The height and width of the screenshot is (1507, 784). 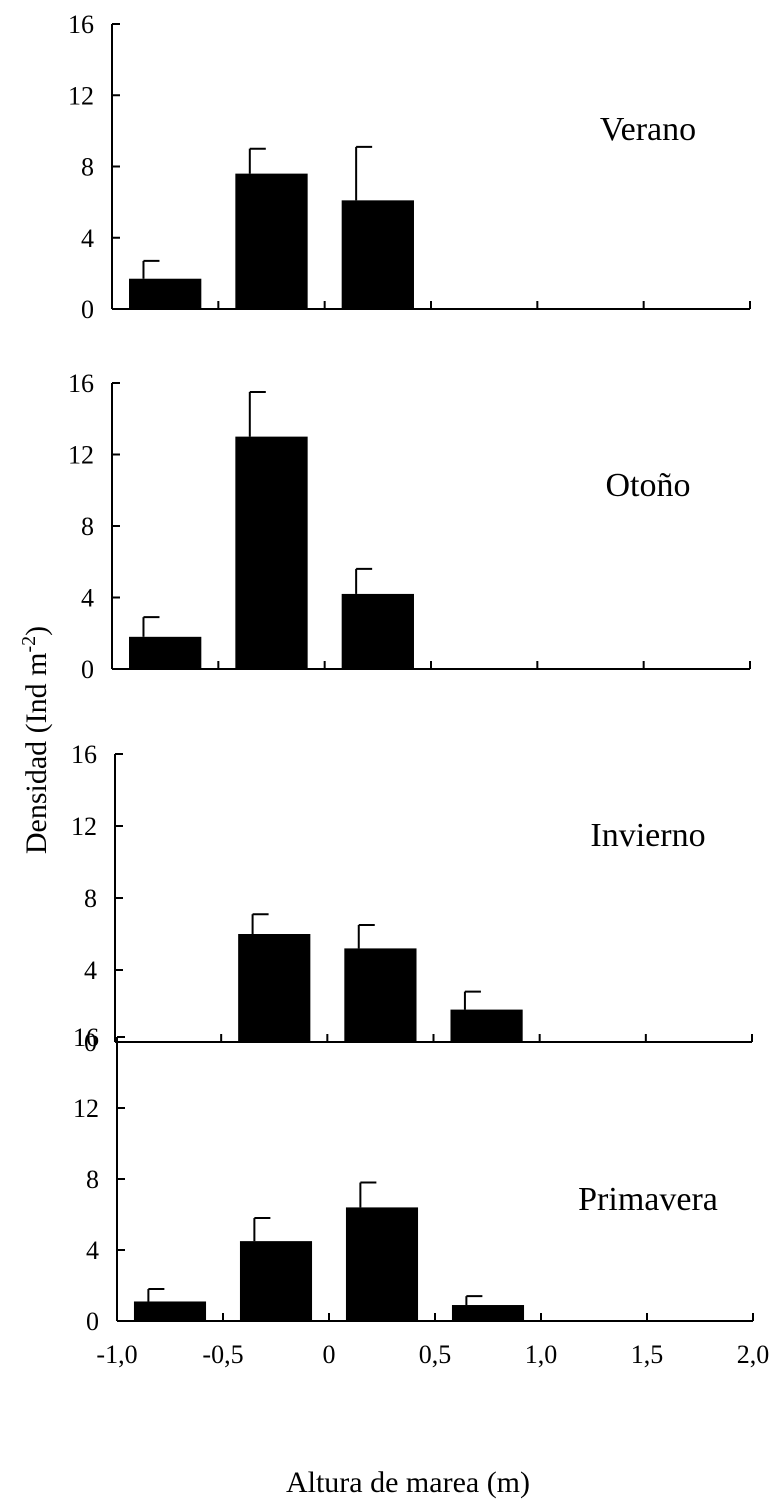 What do you see at coordinates (35, 740) in the screenshot?
I see `y-axis-title: Densidad (Ind m-2)` at bounding box center [35, 740].